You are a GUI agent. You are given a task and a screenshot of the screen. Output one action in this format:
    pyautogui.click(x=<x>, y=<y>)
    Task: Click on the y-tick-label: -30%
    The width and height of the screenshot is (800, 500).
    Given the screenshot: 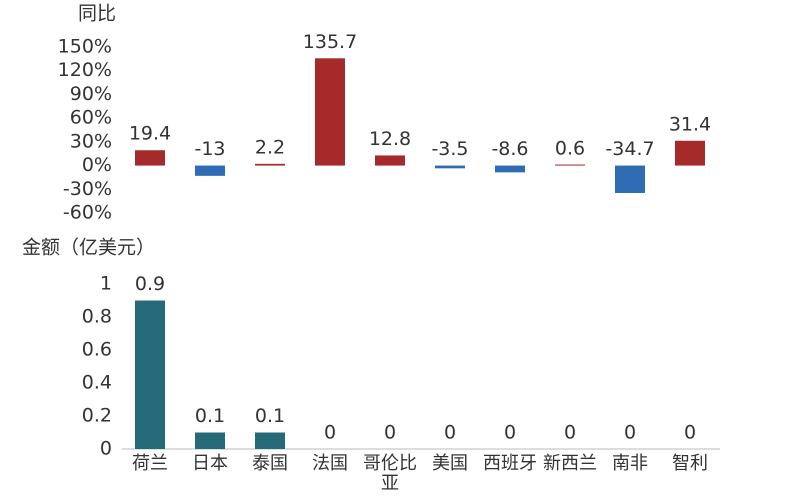 What is the action you would take?
    pyautogui.click(x=87, y=189)
    